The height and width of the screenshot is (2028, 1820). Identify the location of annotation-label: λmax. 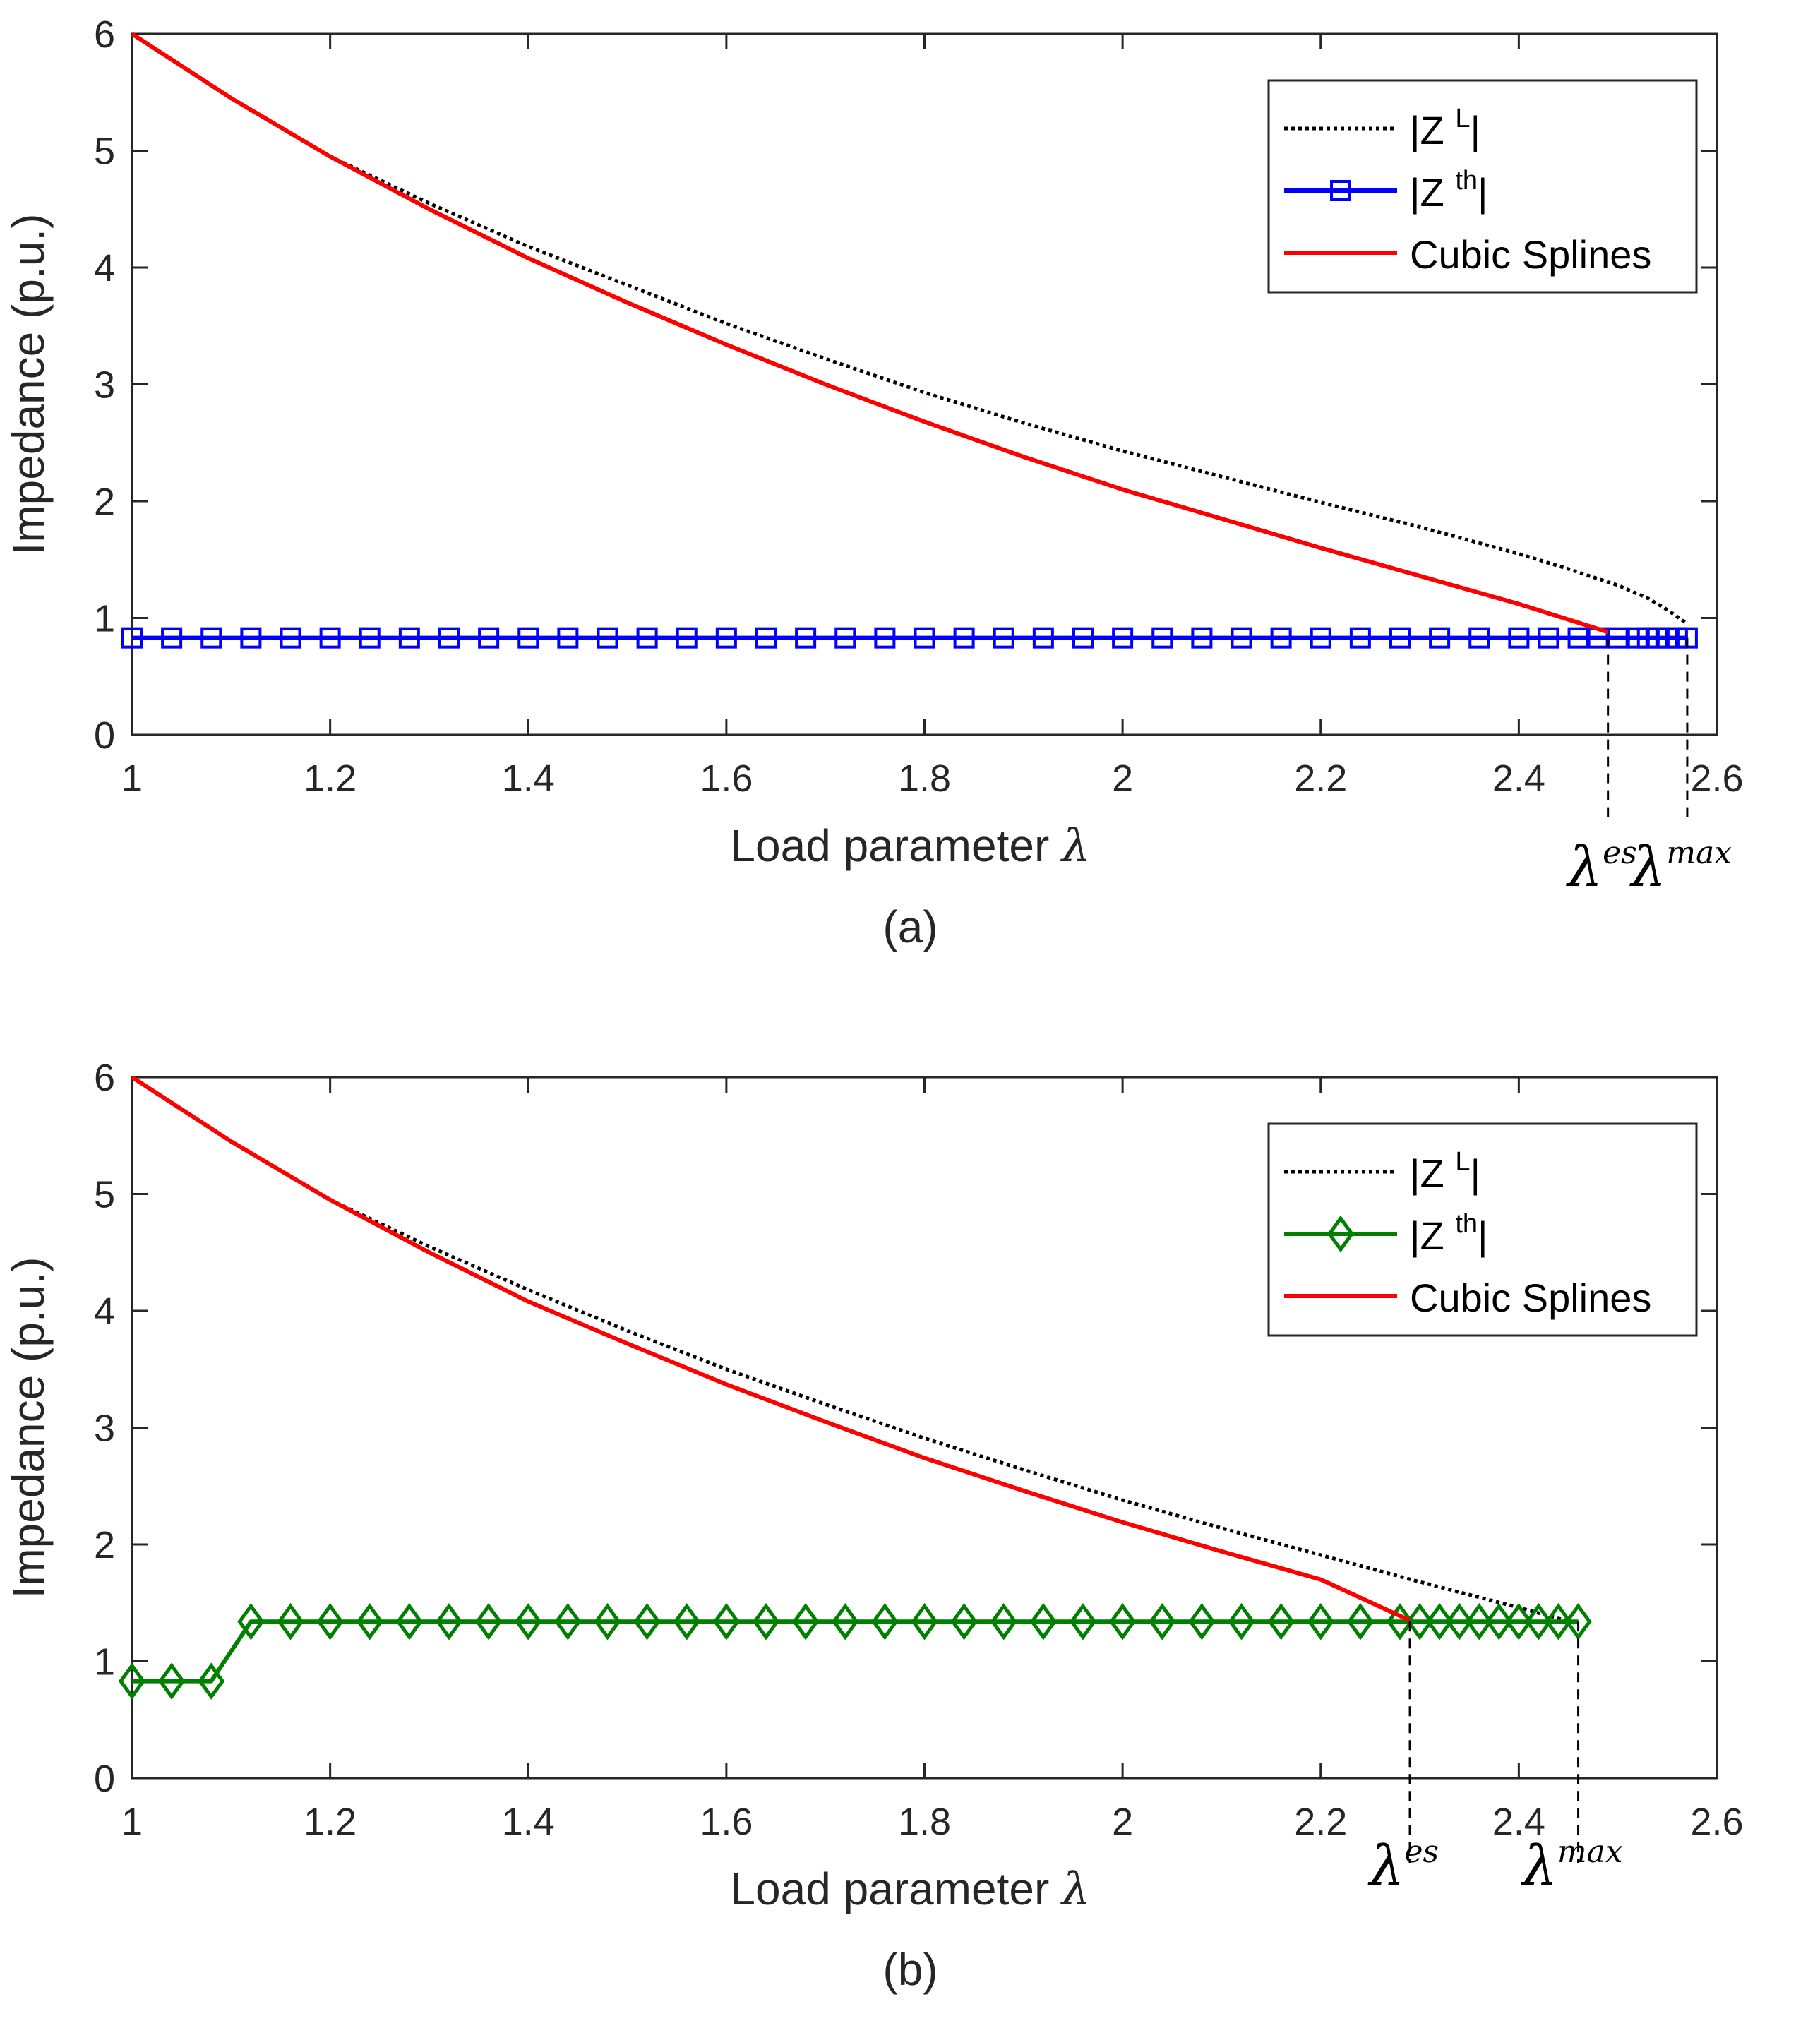
(1680, 867).